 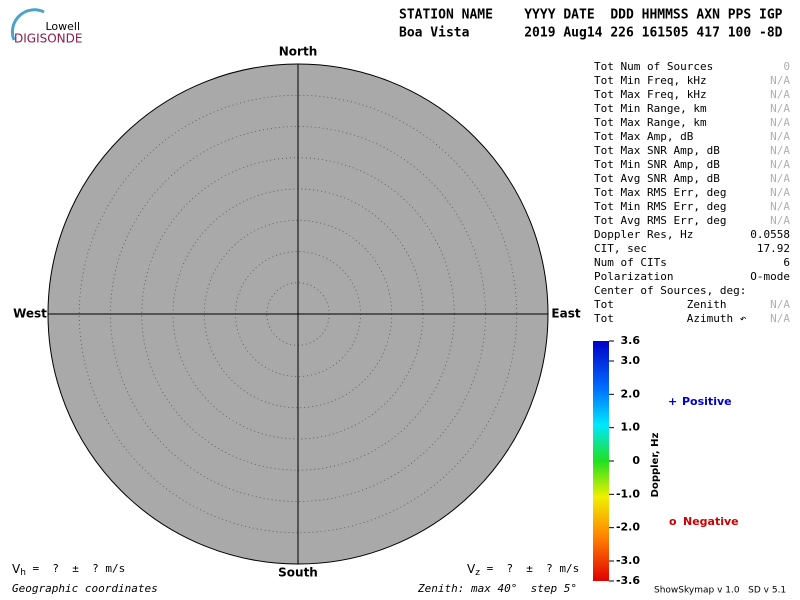 What do you see at coordinates (298, 573) in the screenshot?
I see `south-label: South` at bounding box center [298, 573].